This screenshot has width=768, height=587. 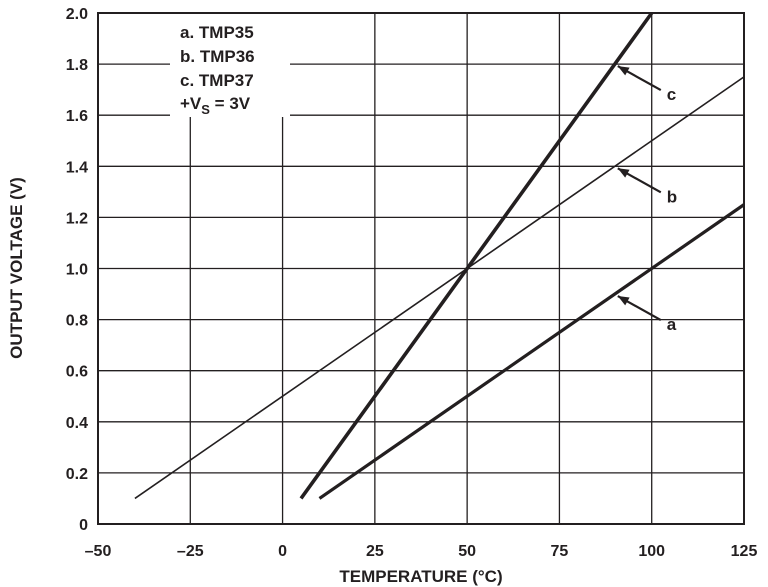 What do you see at coordinates (672, 324) in the screenshot?
I see `callout-label-a: a` at bounding box center [672, 324].